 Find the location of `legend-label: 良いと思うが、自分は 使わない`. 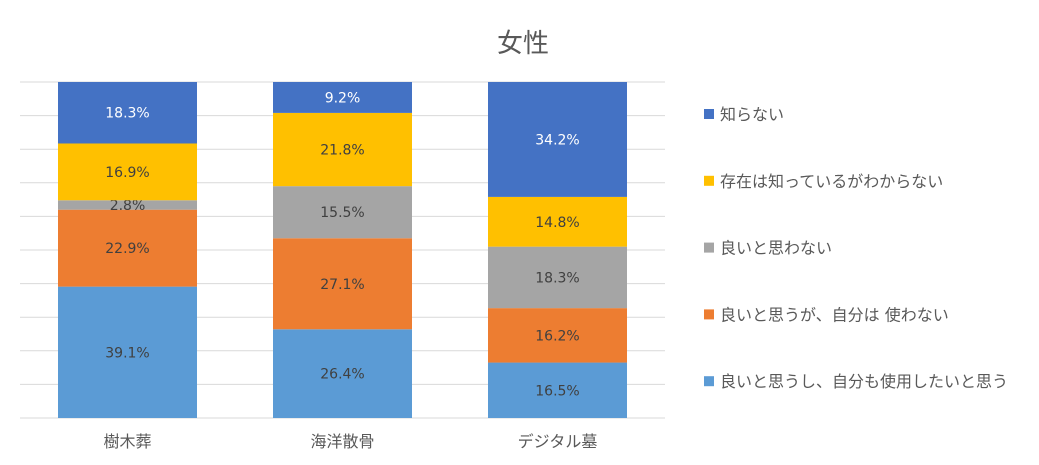

legend-label: 良いと思うが、自分は 使わない is located at coordinates (834, 314).